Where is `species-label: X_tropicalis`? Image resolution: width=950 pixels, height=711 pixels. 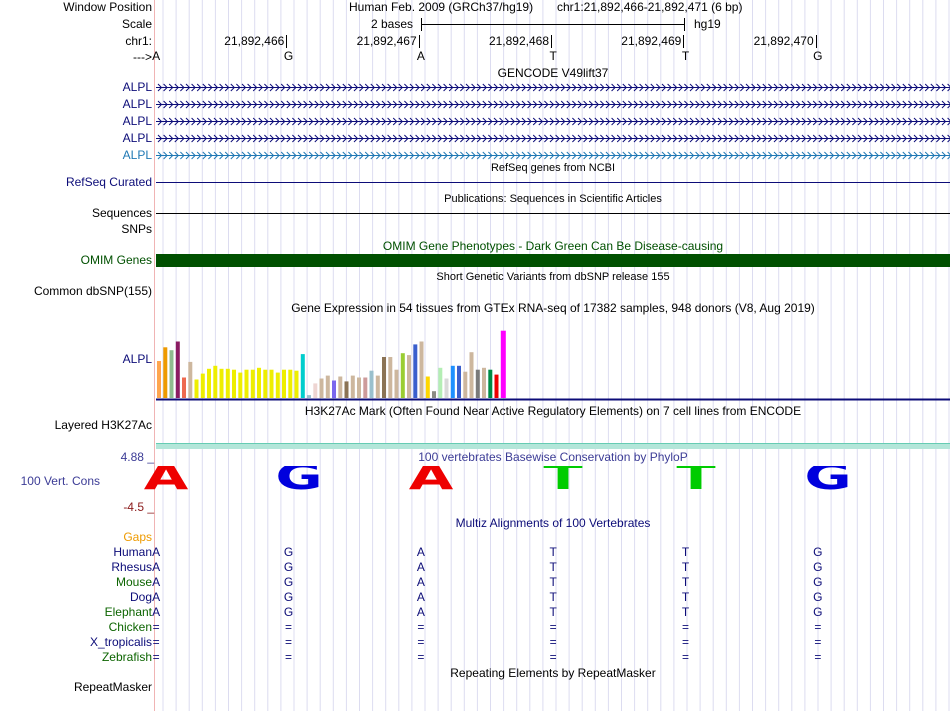 species-label: X_tropicalis is located at coordinates (120, 642).